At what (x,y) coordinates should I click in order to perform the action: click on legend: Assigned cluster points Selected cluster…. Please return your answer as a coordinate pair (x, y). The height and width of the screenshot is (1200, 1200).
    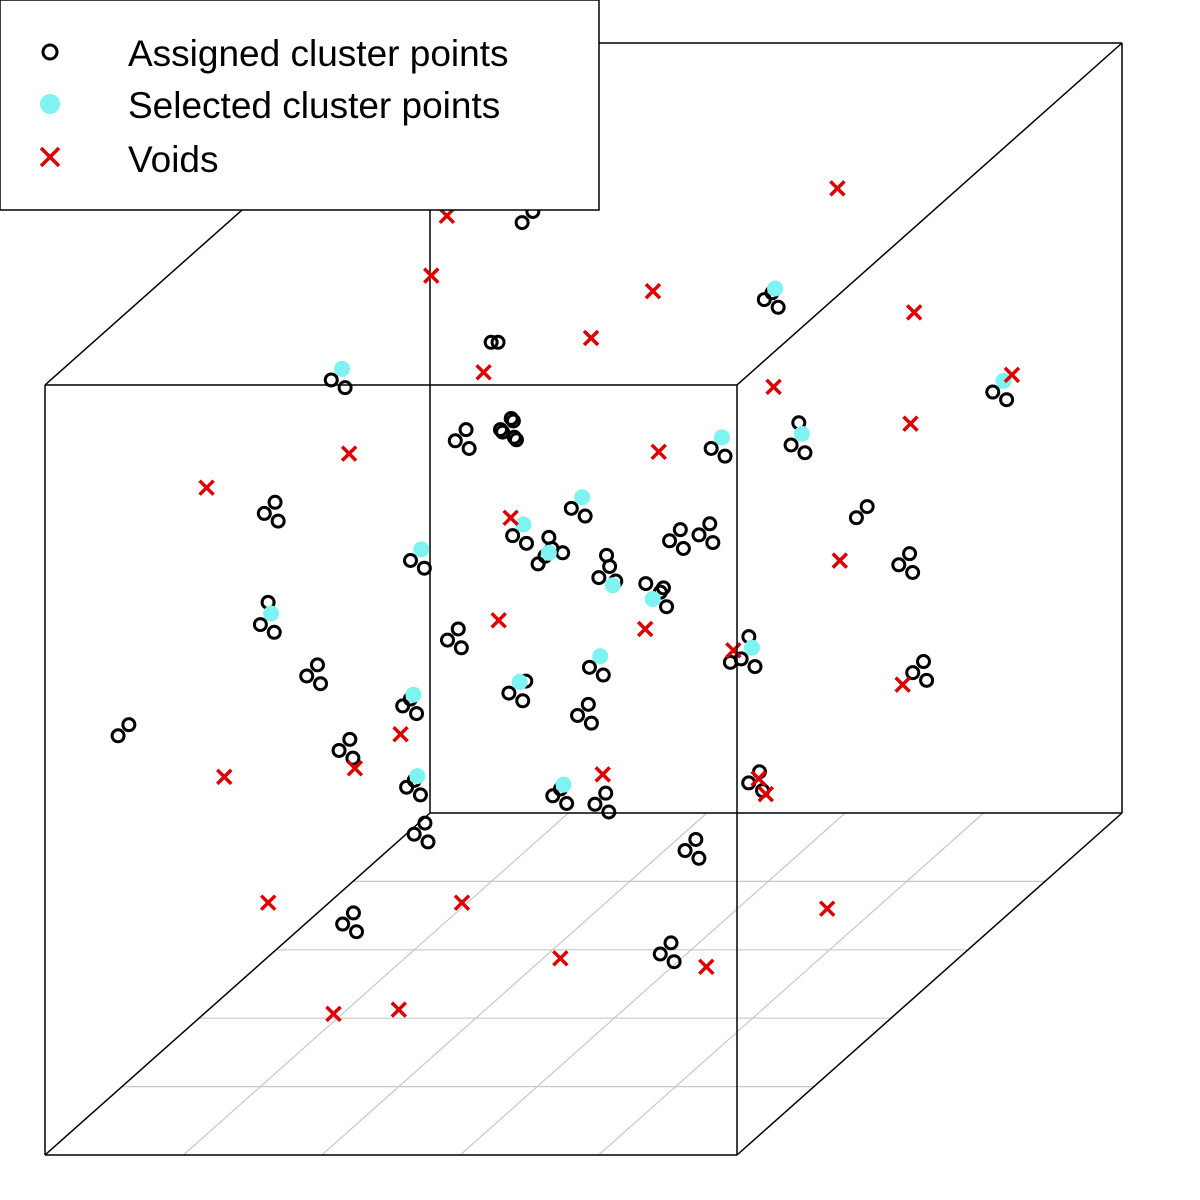
    Looking at the image, I should click on (300, 105).